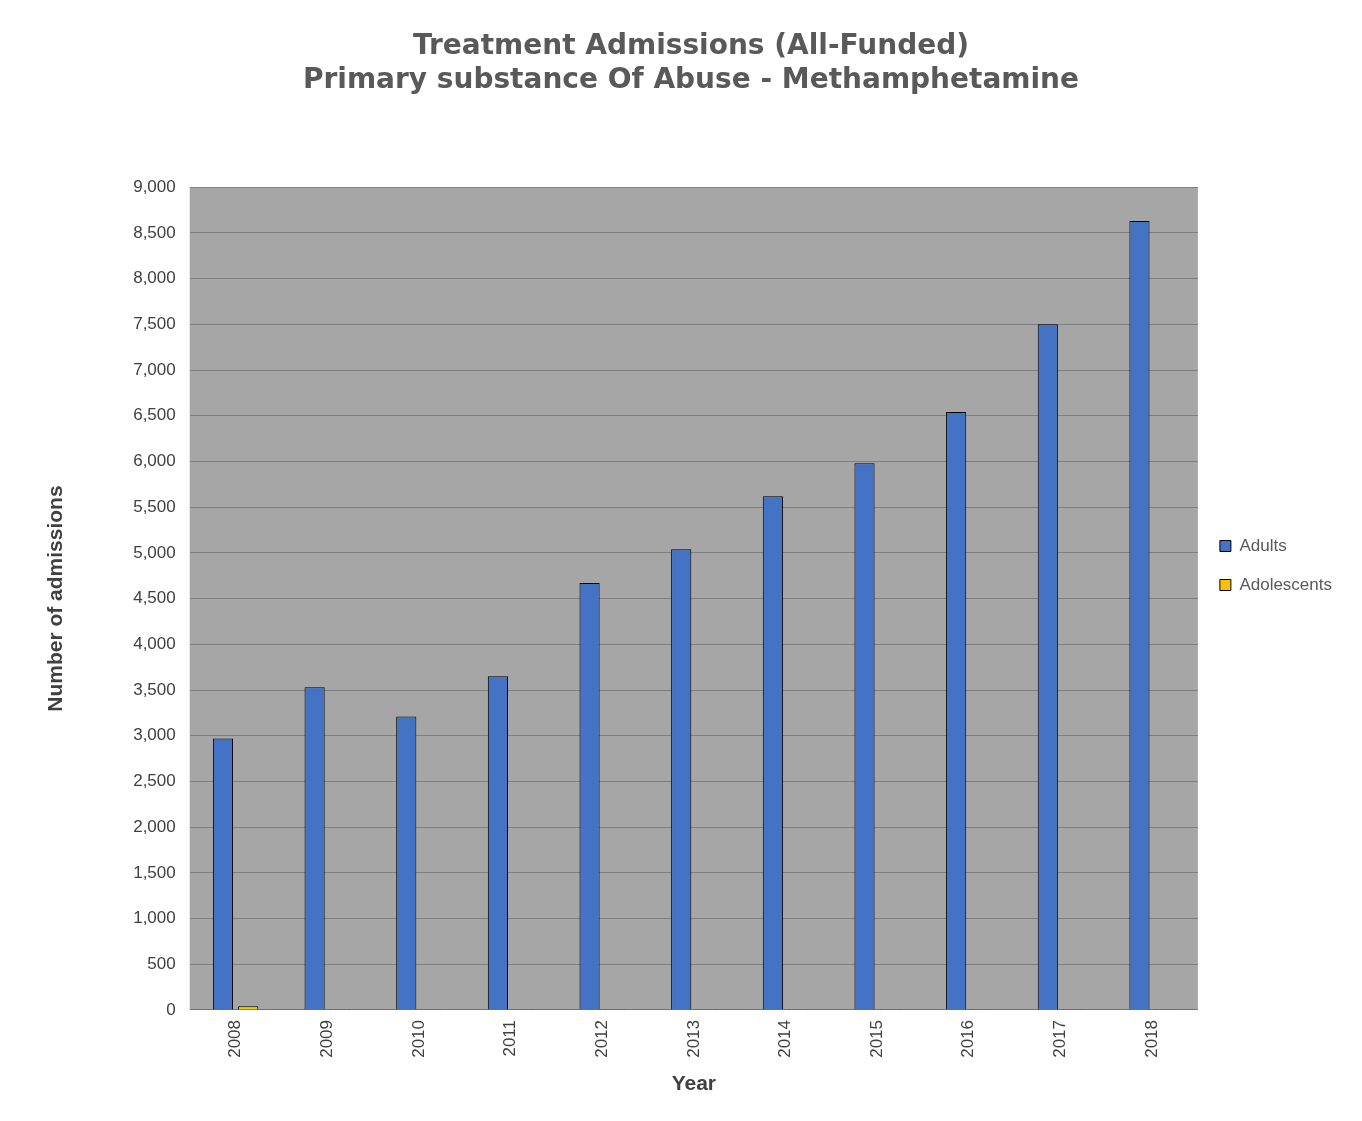 The width and height of the screenshot is (1362, 1121). What do you see at coordinates (694, 1083) in the screenshot?
I see `x-axis-title: Year` at bounding box center [694, 1083].